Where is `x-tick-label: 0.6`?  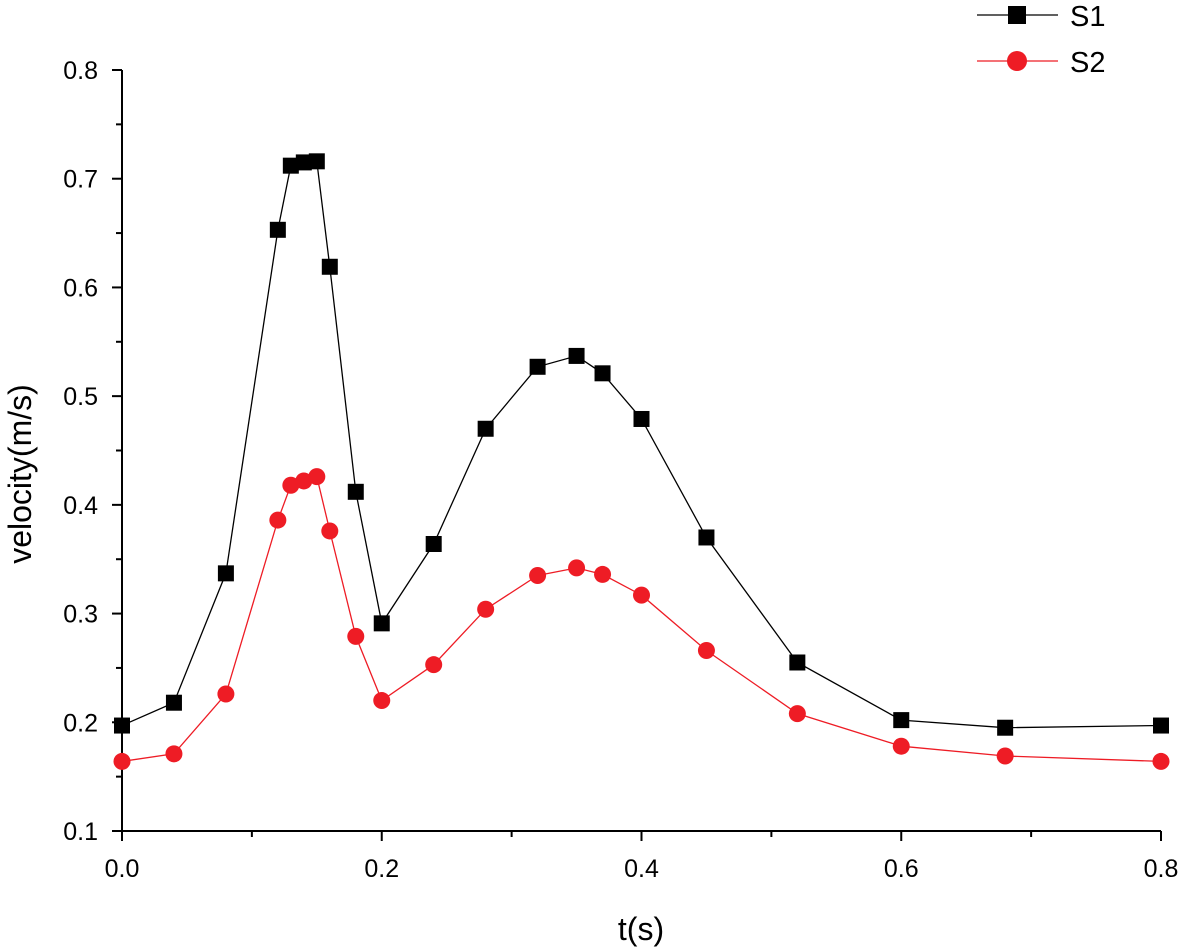 x-tick-label: 0.6 is located at coordinates (901, 869).